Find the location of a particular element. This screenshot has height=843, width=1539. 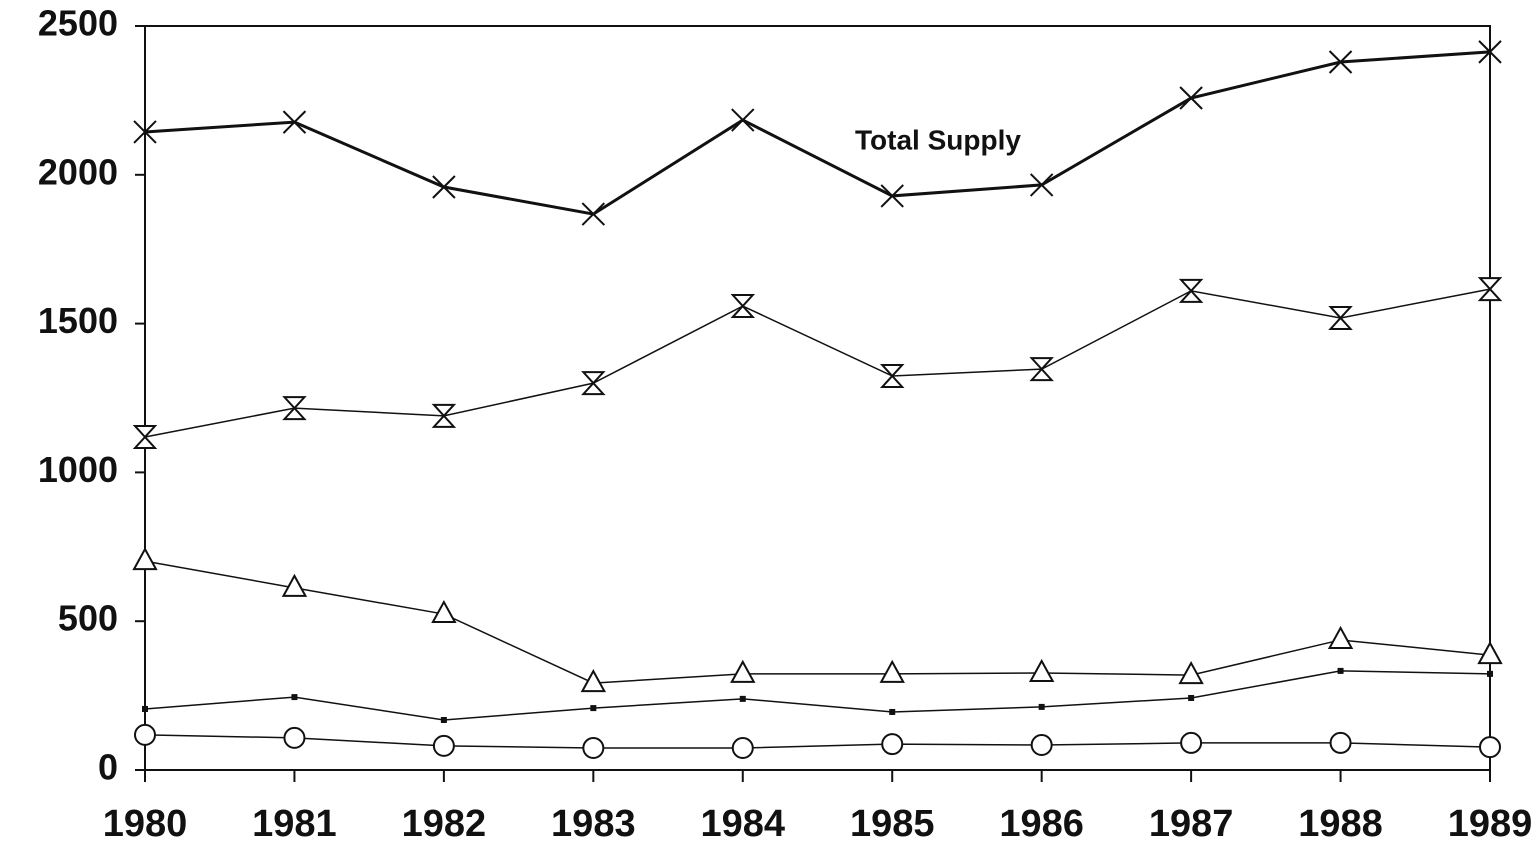

y-tick-label: 1500 is located at coordinates (78, 320).